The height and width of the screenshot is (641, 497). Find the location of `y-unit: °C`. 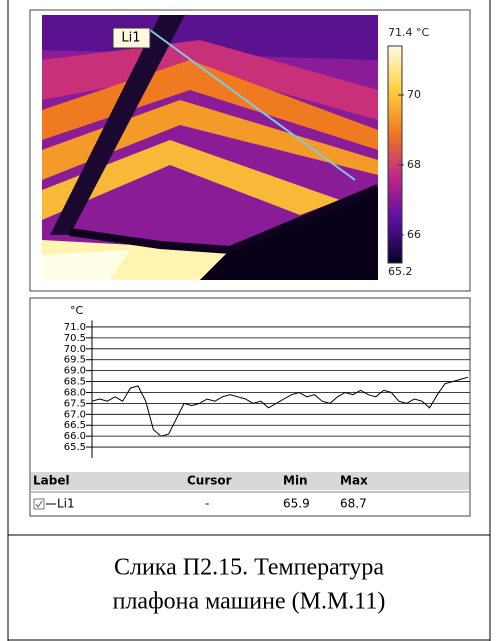

y-unit: °C is located at coordinates (77, 310).